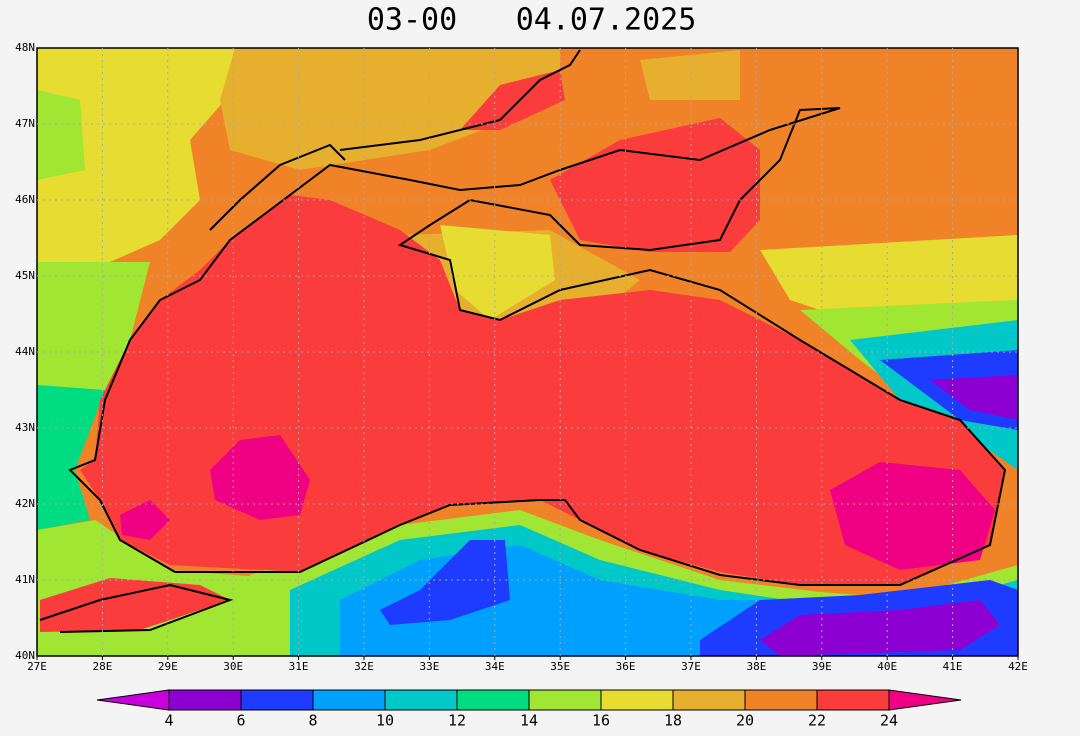 The image size is (1080, 736). I want to click on lat-label: 43N, so click(25, 427).